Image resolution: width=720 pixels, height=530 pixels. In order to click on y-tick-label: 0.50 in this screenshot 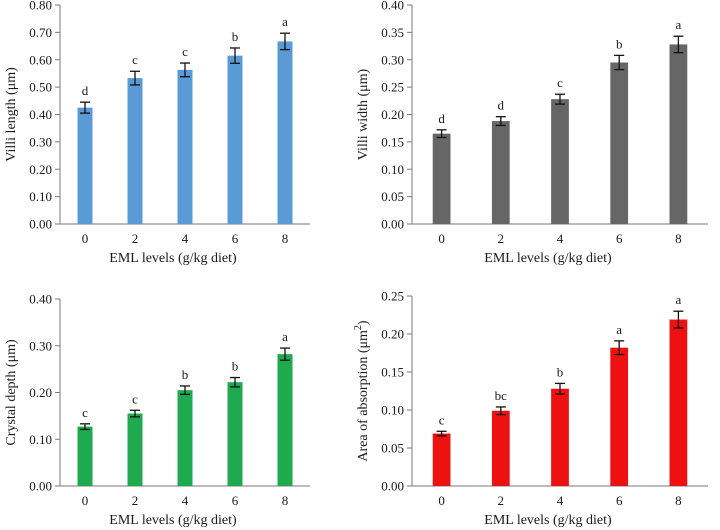, I will do `click(40, 87)`.